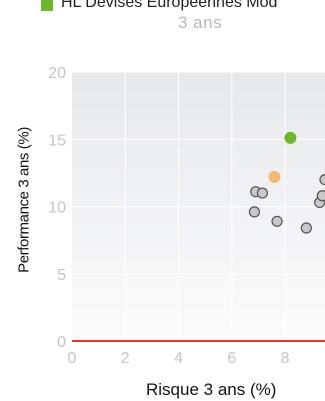  What do you see at coordinates (57, 140) in the screenshot?
I see `y-tick-label: 15` at bounding box center [57, 140].